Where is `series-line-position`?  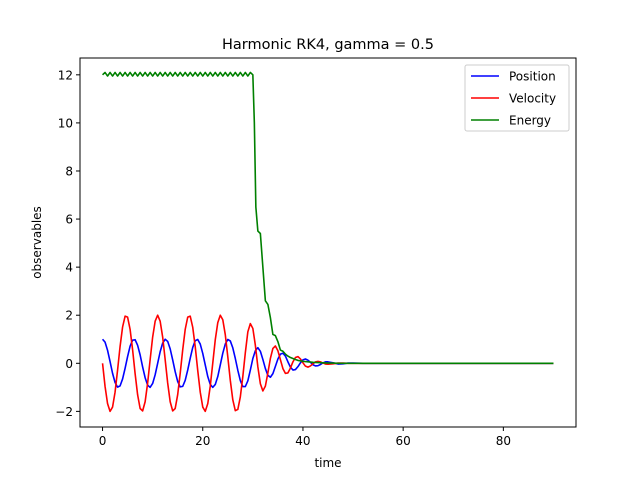
series-line-position is located at coordinates (327, 363).